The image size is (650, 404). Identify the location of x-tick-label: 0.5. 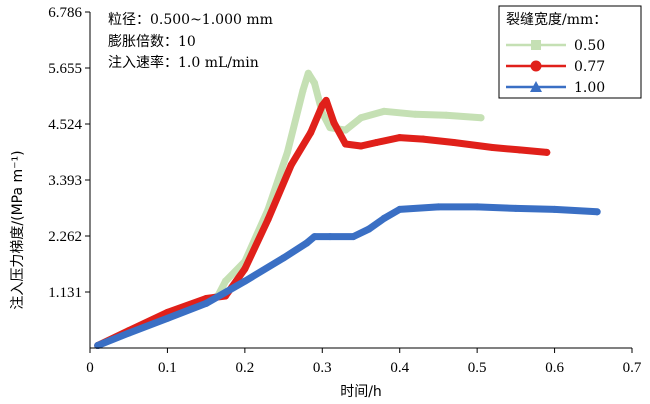
(477, 368).